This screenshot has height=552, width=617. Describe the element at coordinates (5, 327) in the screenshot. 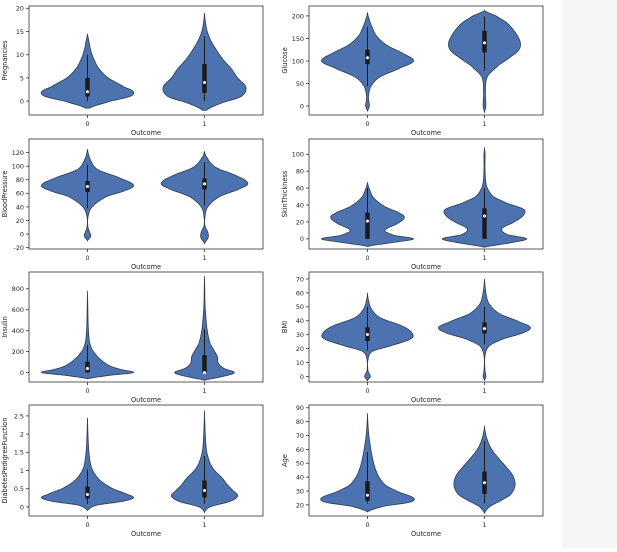

I see `y-axis-label: Insulin` at that location.